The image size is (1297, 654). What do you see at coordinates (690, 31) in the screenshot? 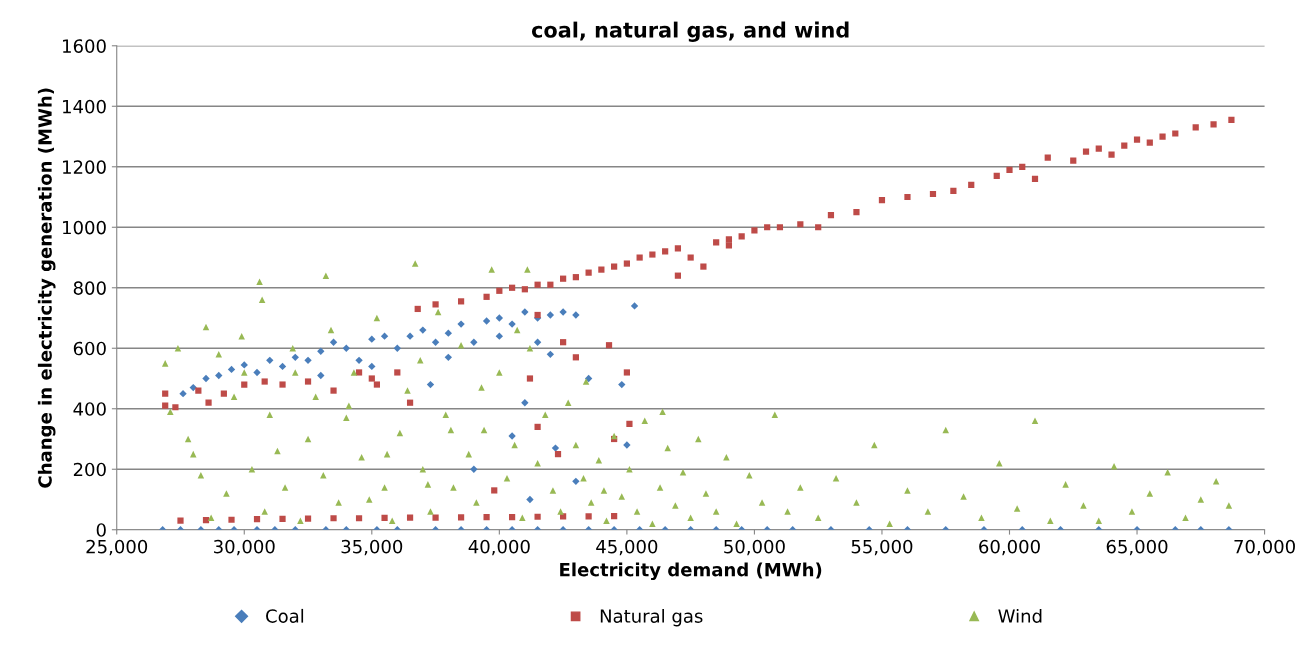
I see `chart-title: coal, natural gas, and wind` at bounding box center [690, 31].